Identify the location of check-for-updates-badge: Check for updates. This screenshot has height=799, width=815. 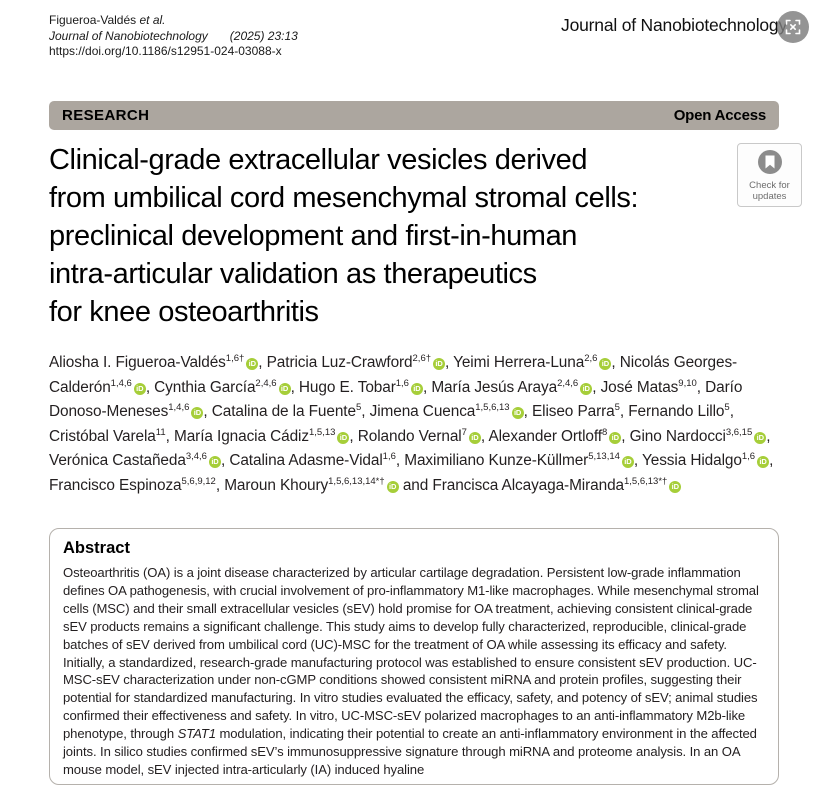
(769, 175).